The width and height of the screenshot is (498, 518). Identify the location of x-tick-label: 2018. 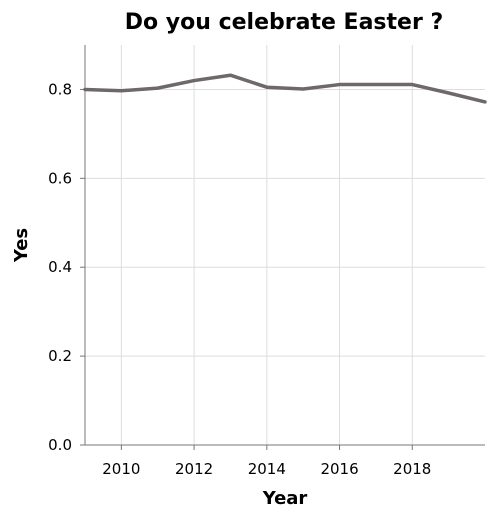
(412, 469).